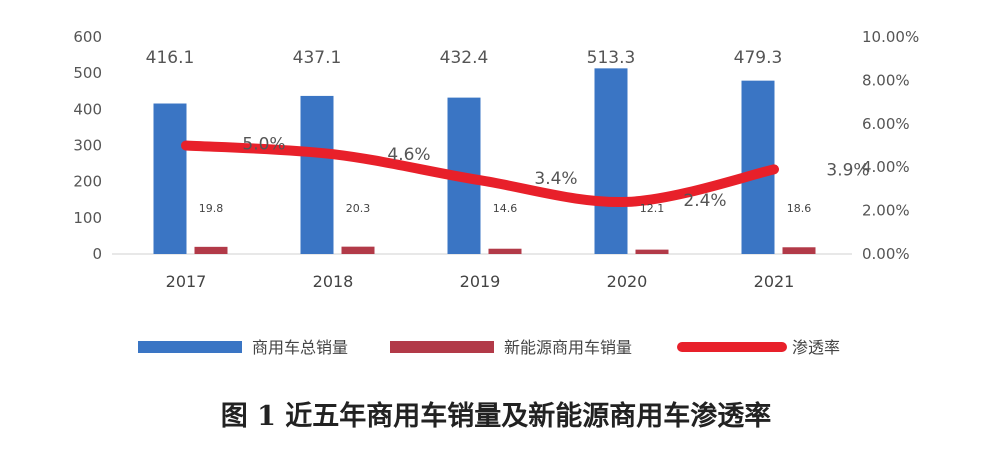 The width and height of the screenshot is (993, 451). What do you see at coordinates (799, 208) in the screenshot?
I see `nev-sales-label: 18.6` at bounding box center [799, 208].